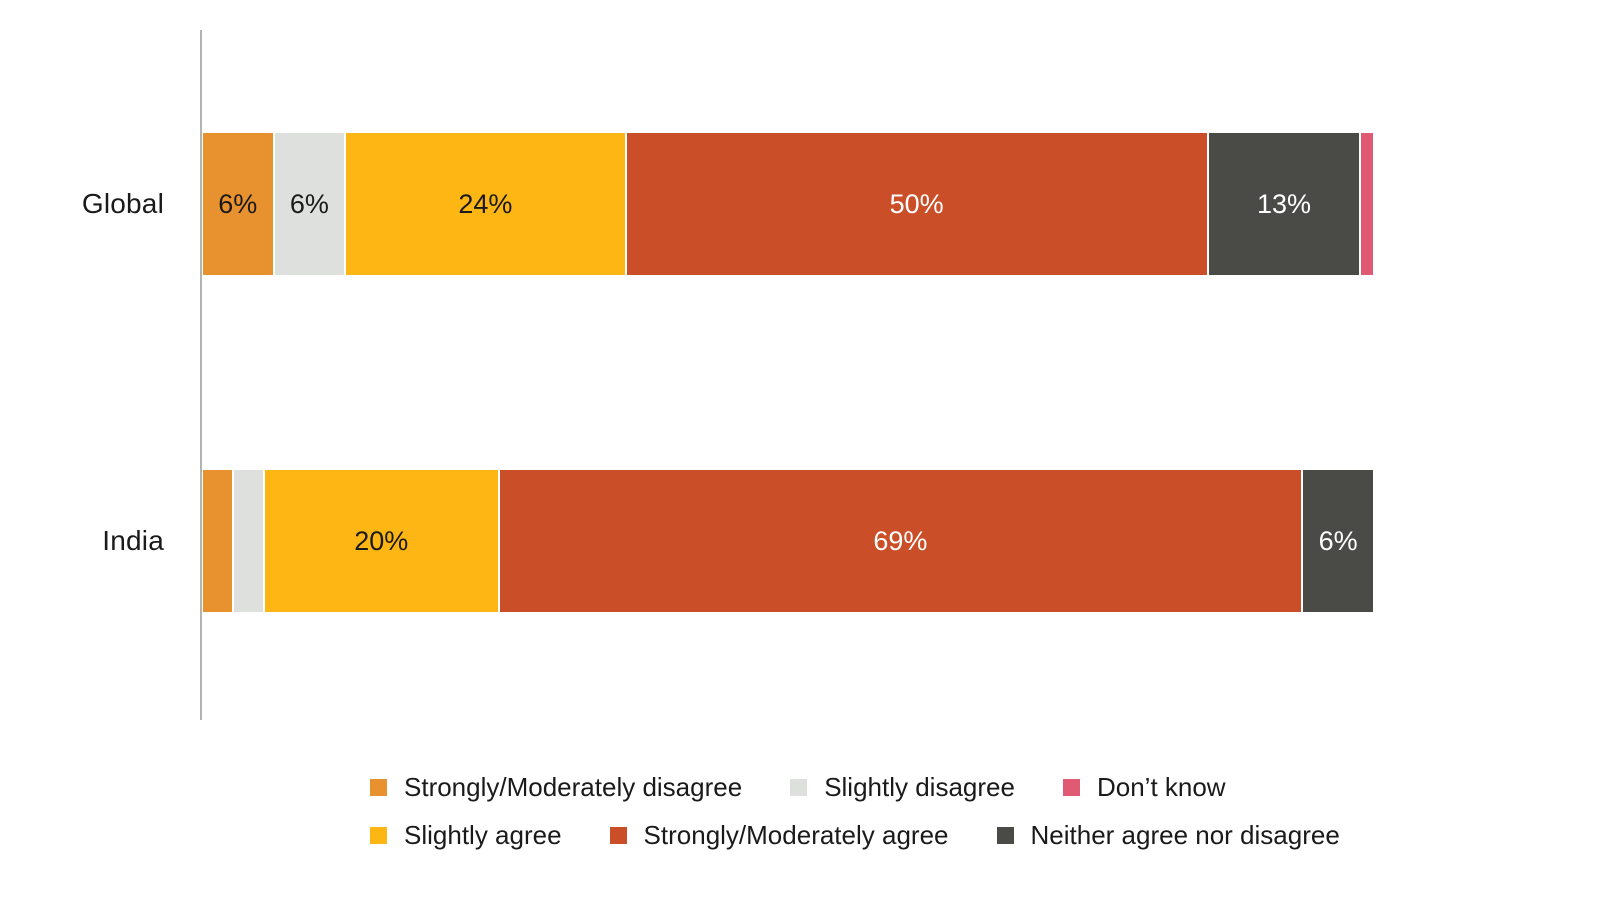 The width and height of the screenshot is (1600, 900). I want to click on legend-item: Strongly/Moderately agree, so click(779, 835).